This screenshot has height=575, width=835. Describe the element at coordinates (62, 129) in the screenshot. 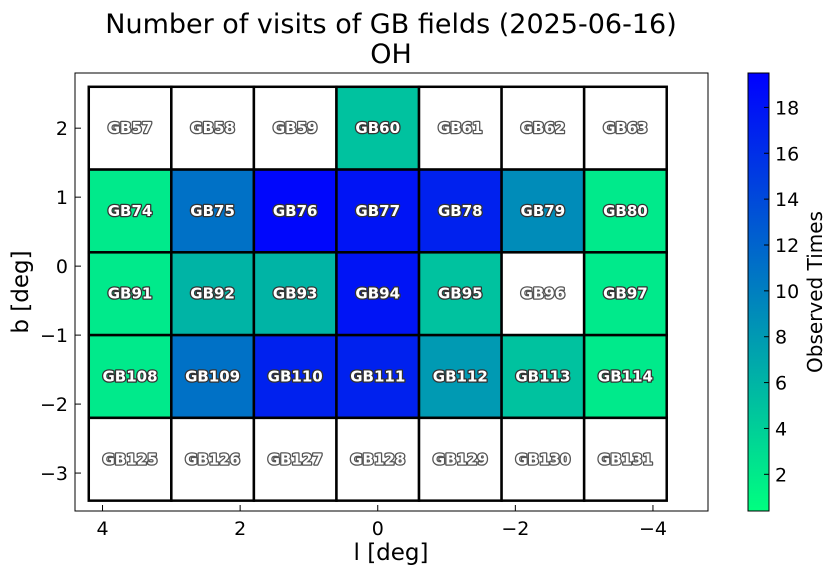

I see `y-tick-label: 2` at that location.